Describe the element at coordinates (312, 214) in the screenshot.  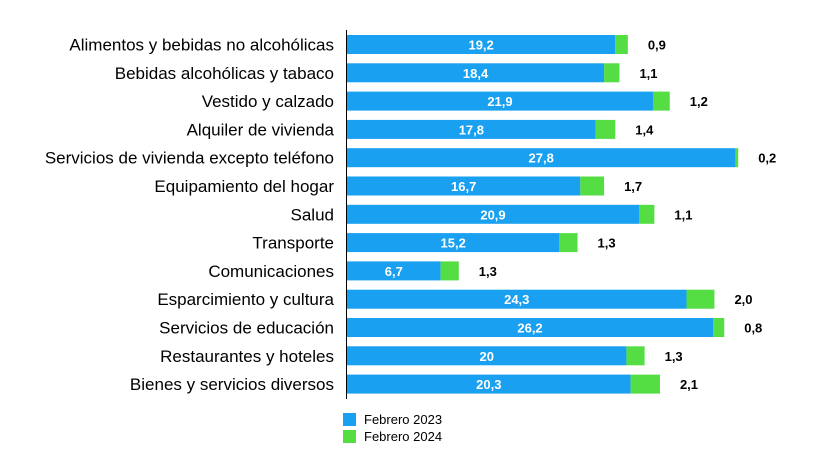
I see `category-label: Salud` at that location.